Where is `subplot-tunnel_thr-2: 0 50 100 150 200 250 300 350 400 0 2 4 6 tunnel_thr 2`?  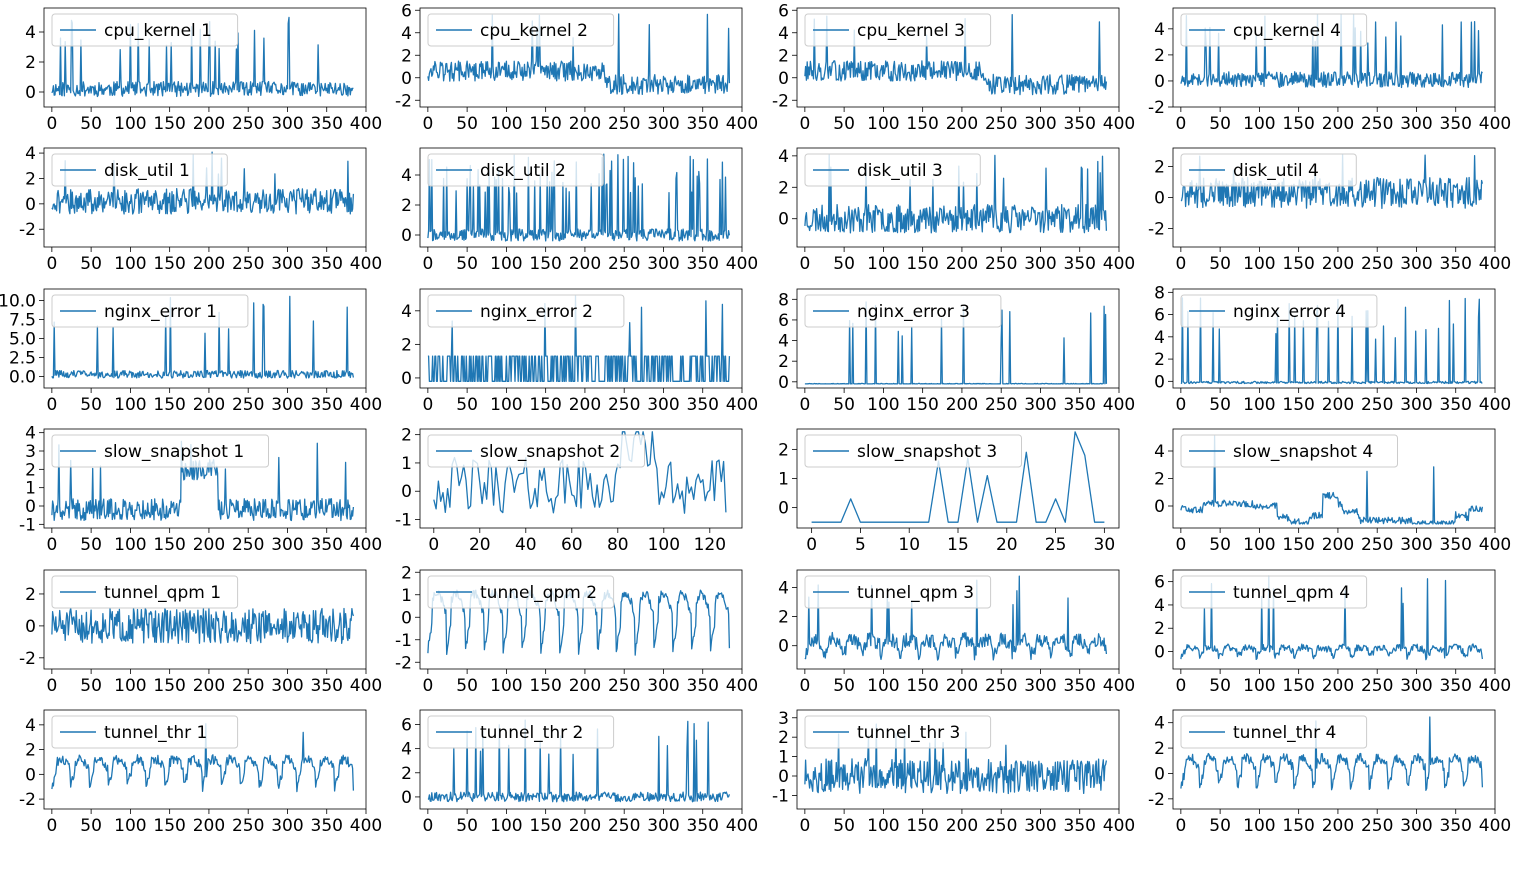 subplot-tunnel_thr-2: 0 50 100 150 200 250 300 350 400 0 2 4 6 tunnel_thr 2 is located at coordinates (579, 772).